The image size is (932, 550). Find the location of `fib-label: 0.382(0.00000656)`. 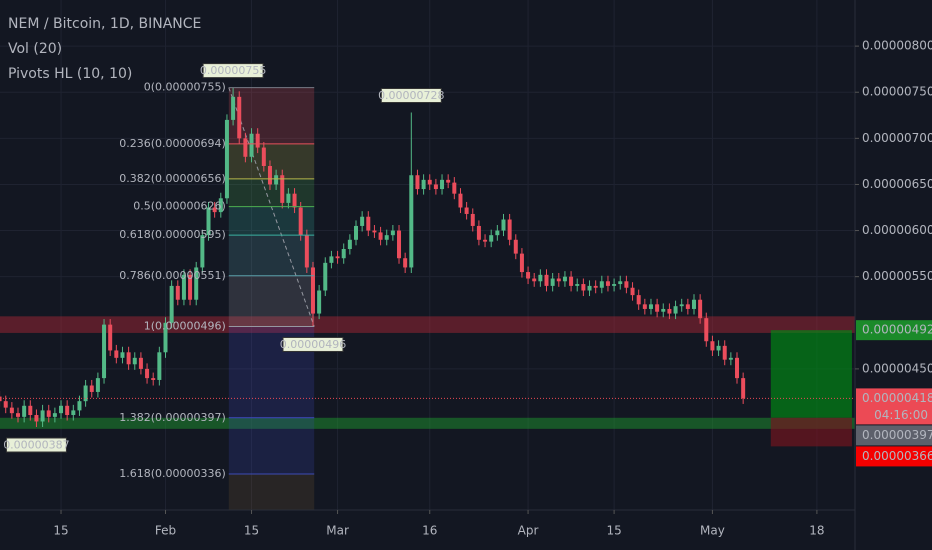

fib-label: 0.382(0.00000656) is located at coordinates (172, 178).